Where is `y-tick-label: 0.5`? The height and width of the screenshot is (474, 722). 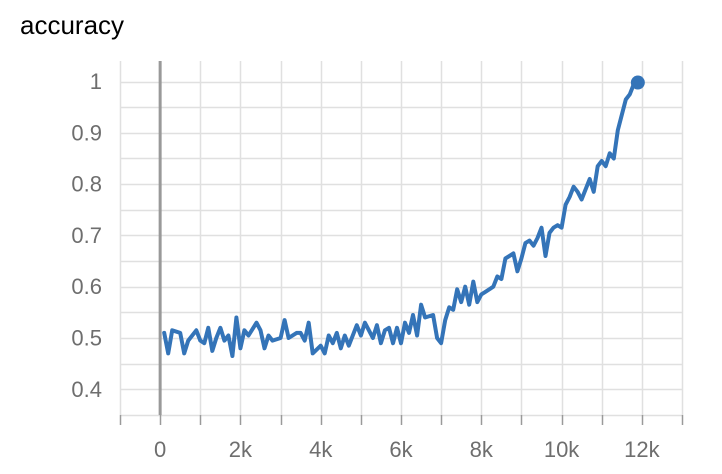
y-tick-label: 0.5 is located at coordinates (86, 338).